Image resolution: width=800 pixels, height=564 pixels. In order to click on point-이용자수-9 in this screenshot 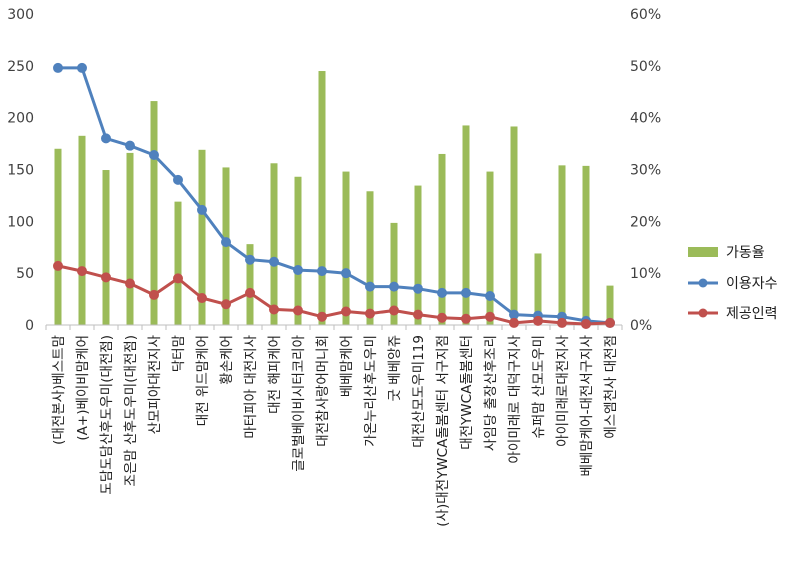, I will do `click(250, 259)`.